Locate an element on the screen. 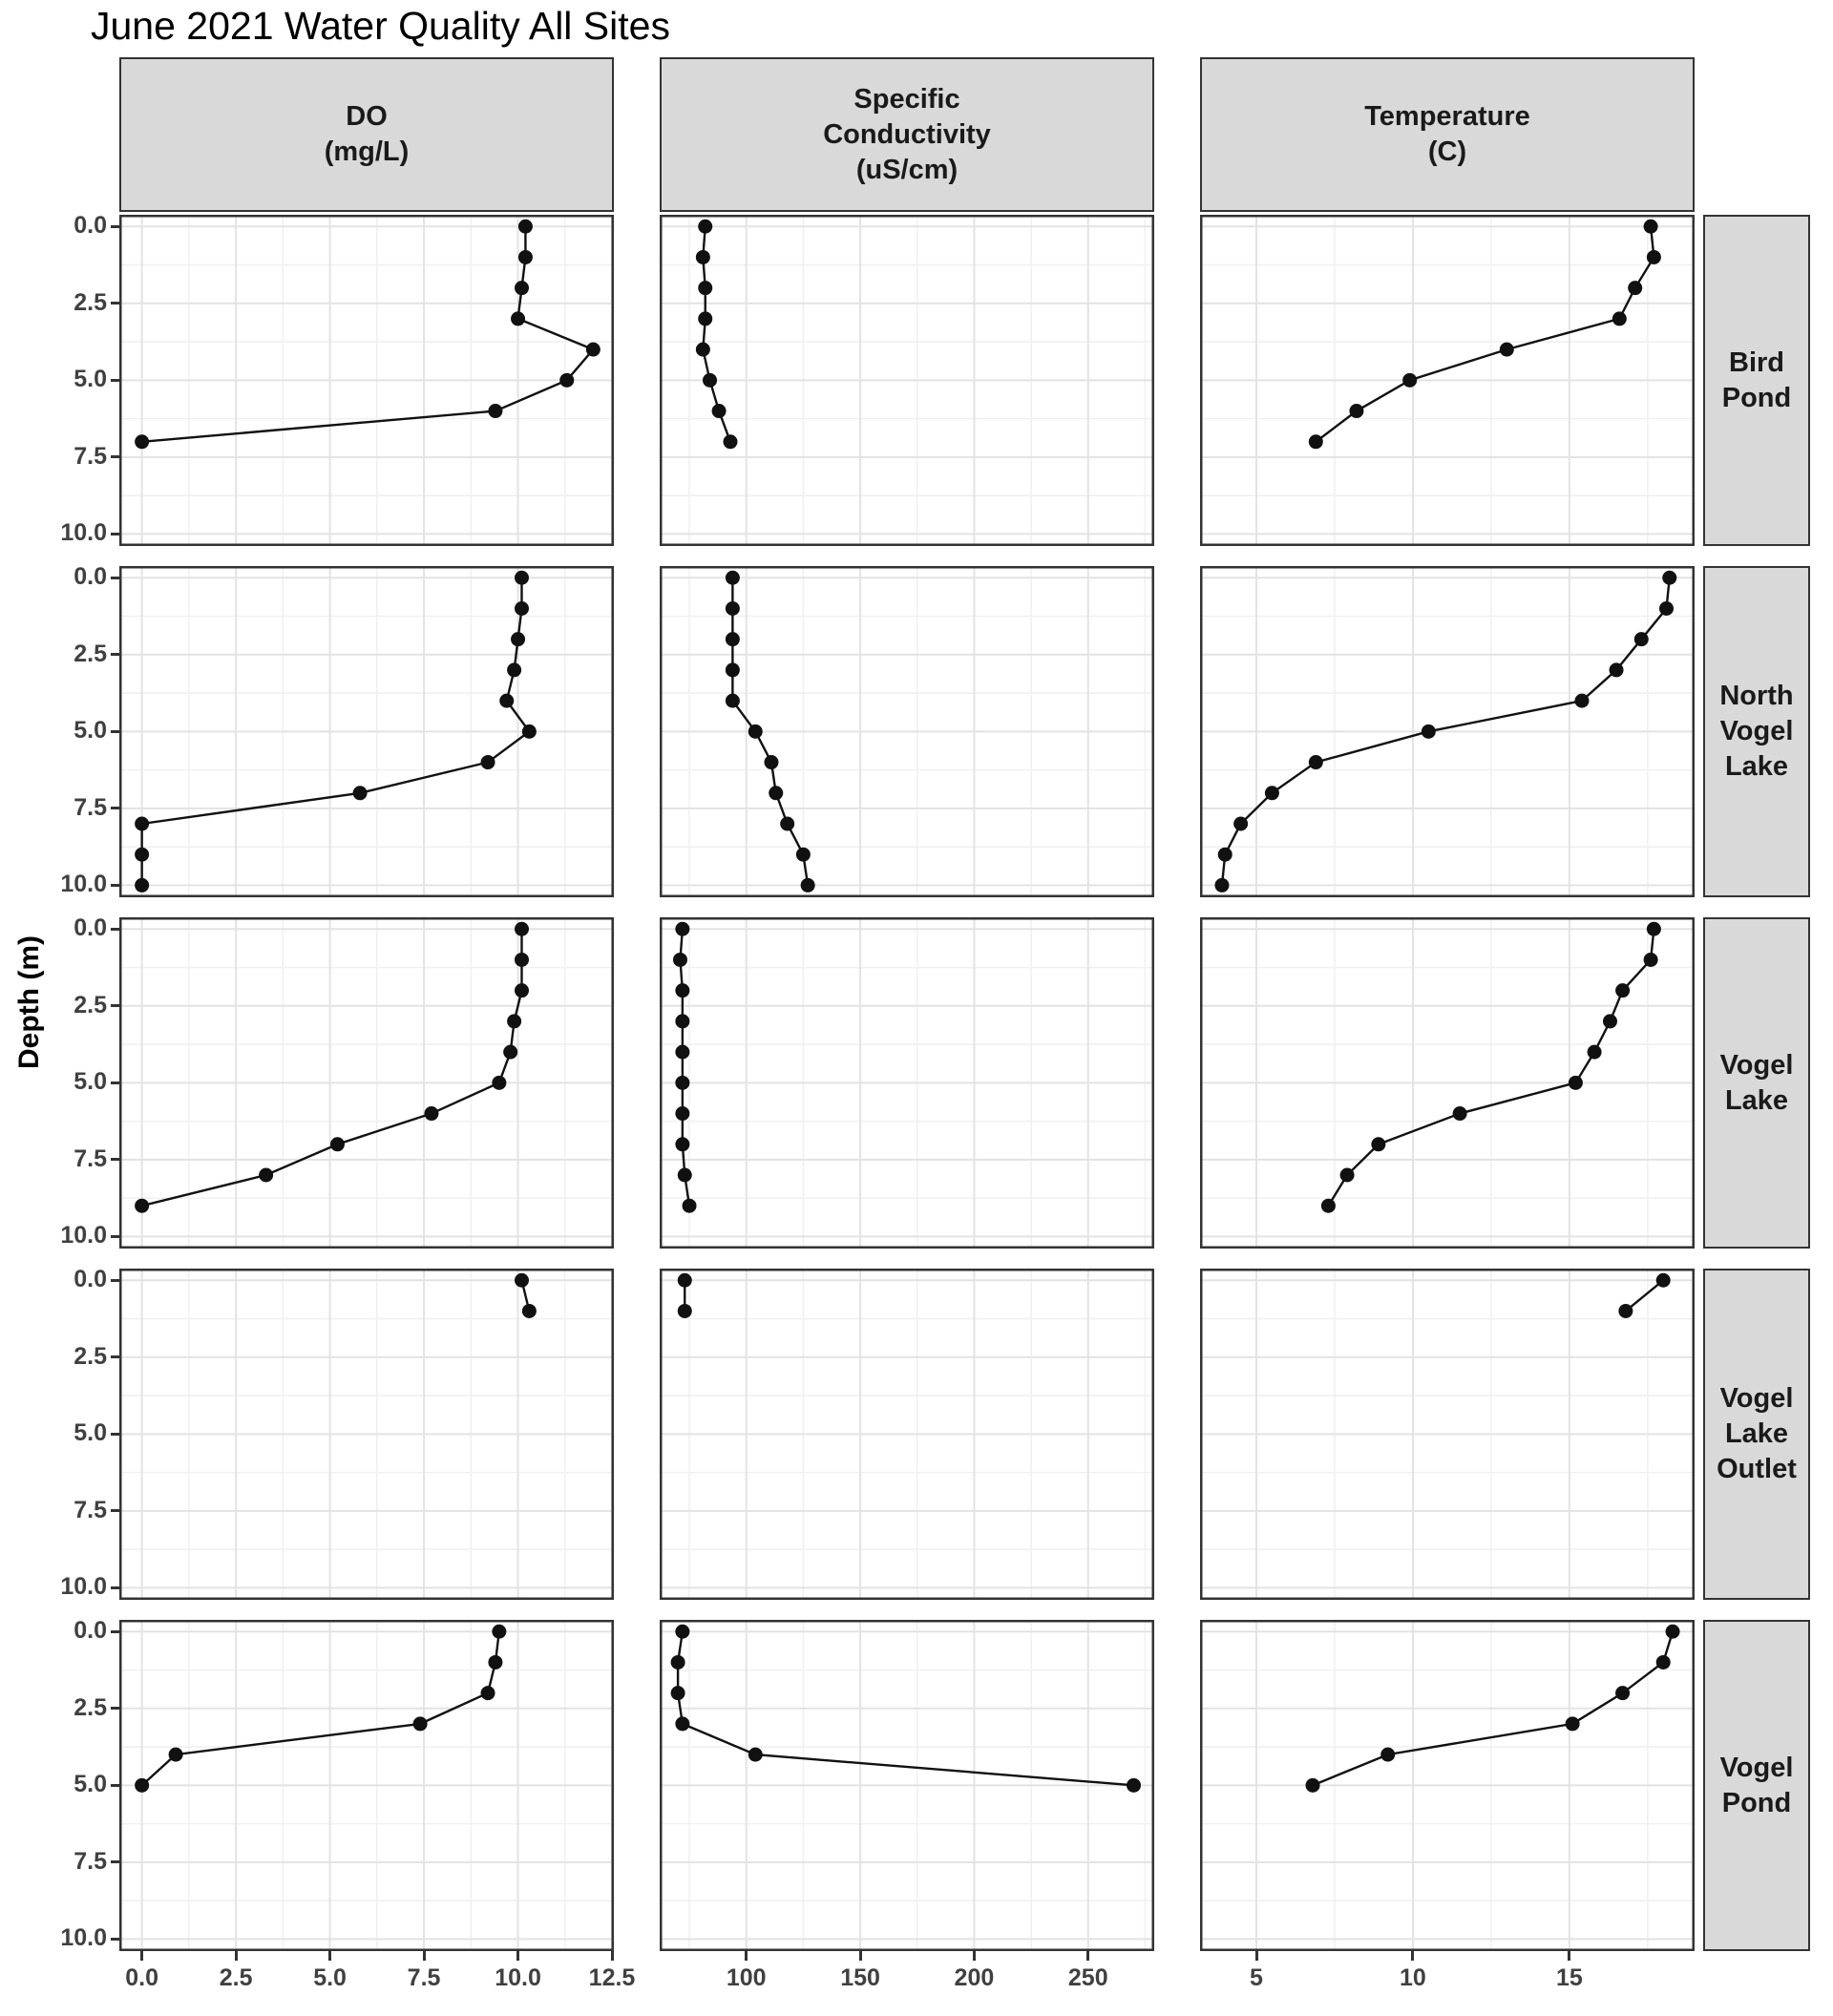 This screenshot has width=1833, height=2016. panel-north-vogel-lake-temp is located at coordinates (1447, 732).